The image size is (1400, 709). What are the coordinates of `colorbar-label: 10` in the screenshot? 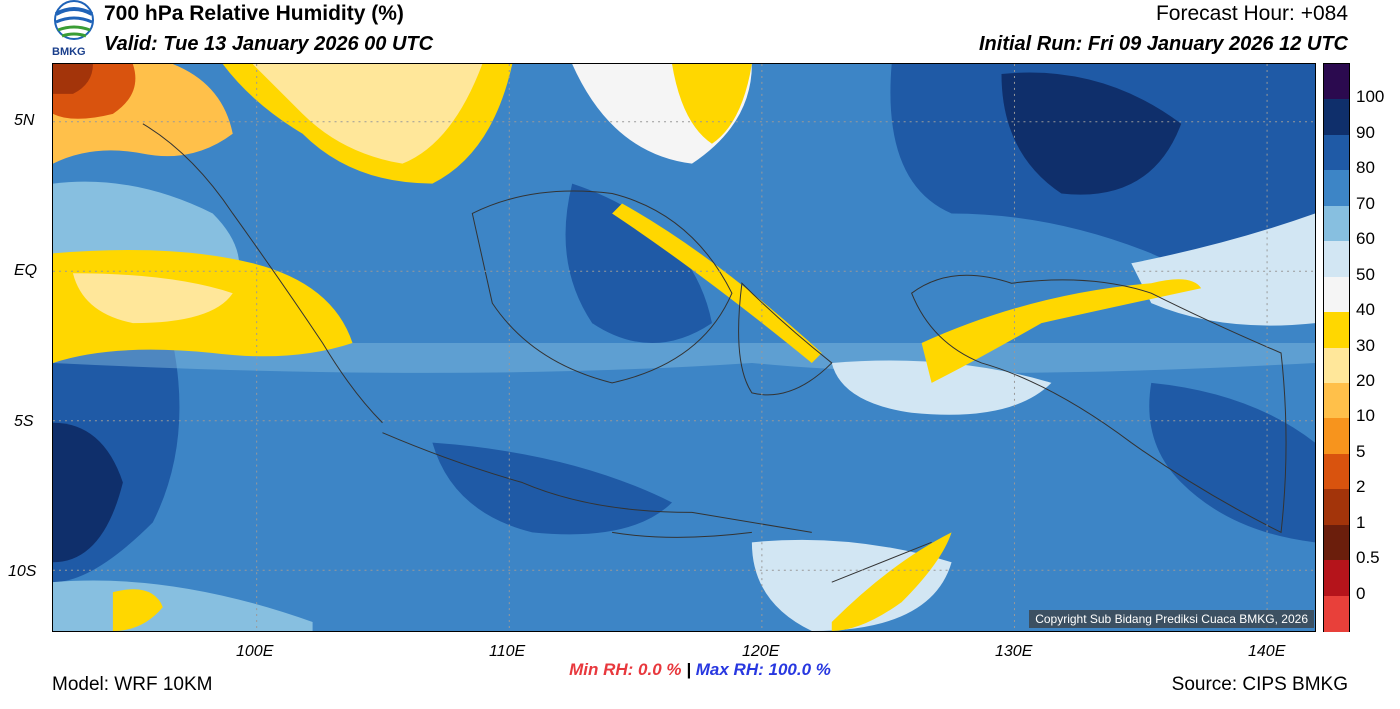 It's located at (1365, 416).